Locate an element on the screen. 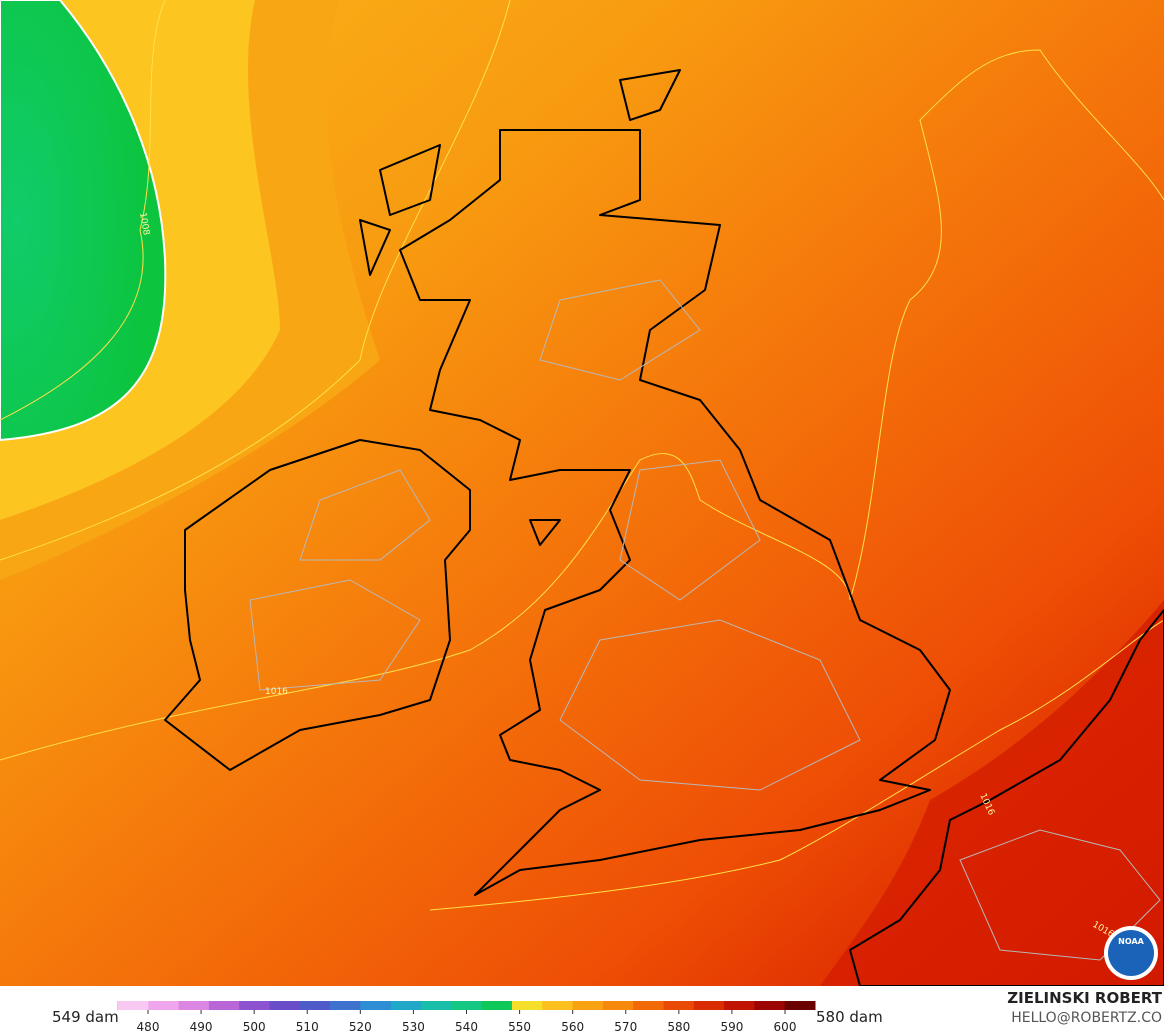  colorbar-tick-label: 500 is located at coordinates (254, 1027).